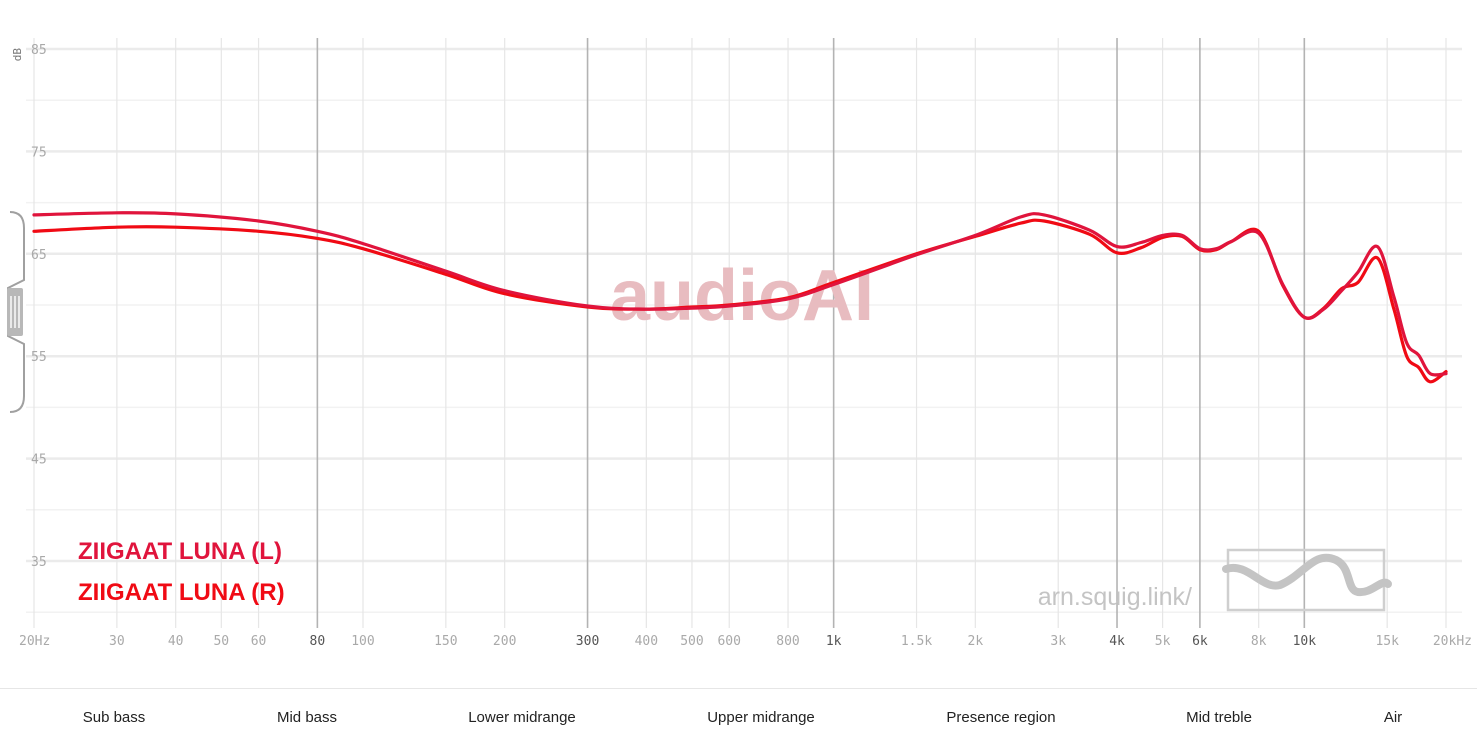 The width and height of the screenshot is (1477, 742). What do you see at coordinates (916, 641) in the screenshot?
I see `x-tick-label: 1.5k` at bounding box center [916, 641].